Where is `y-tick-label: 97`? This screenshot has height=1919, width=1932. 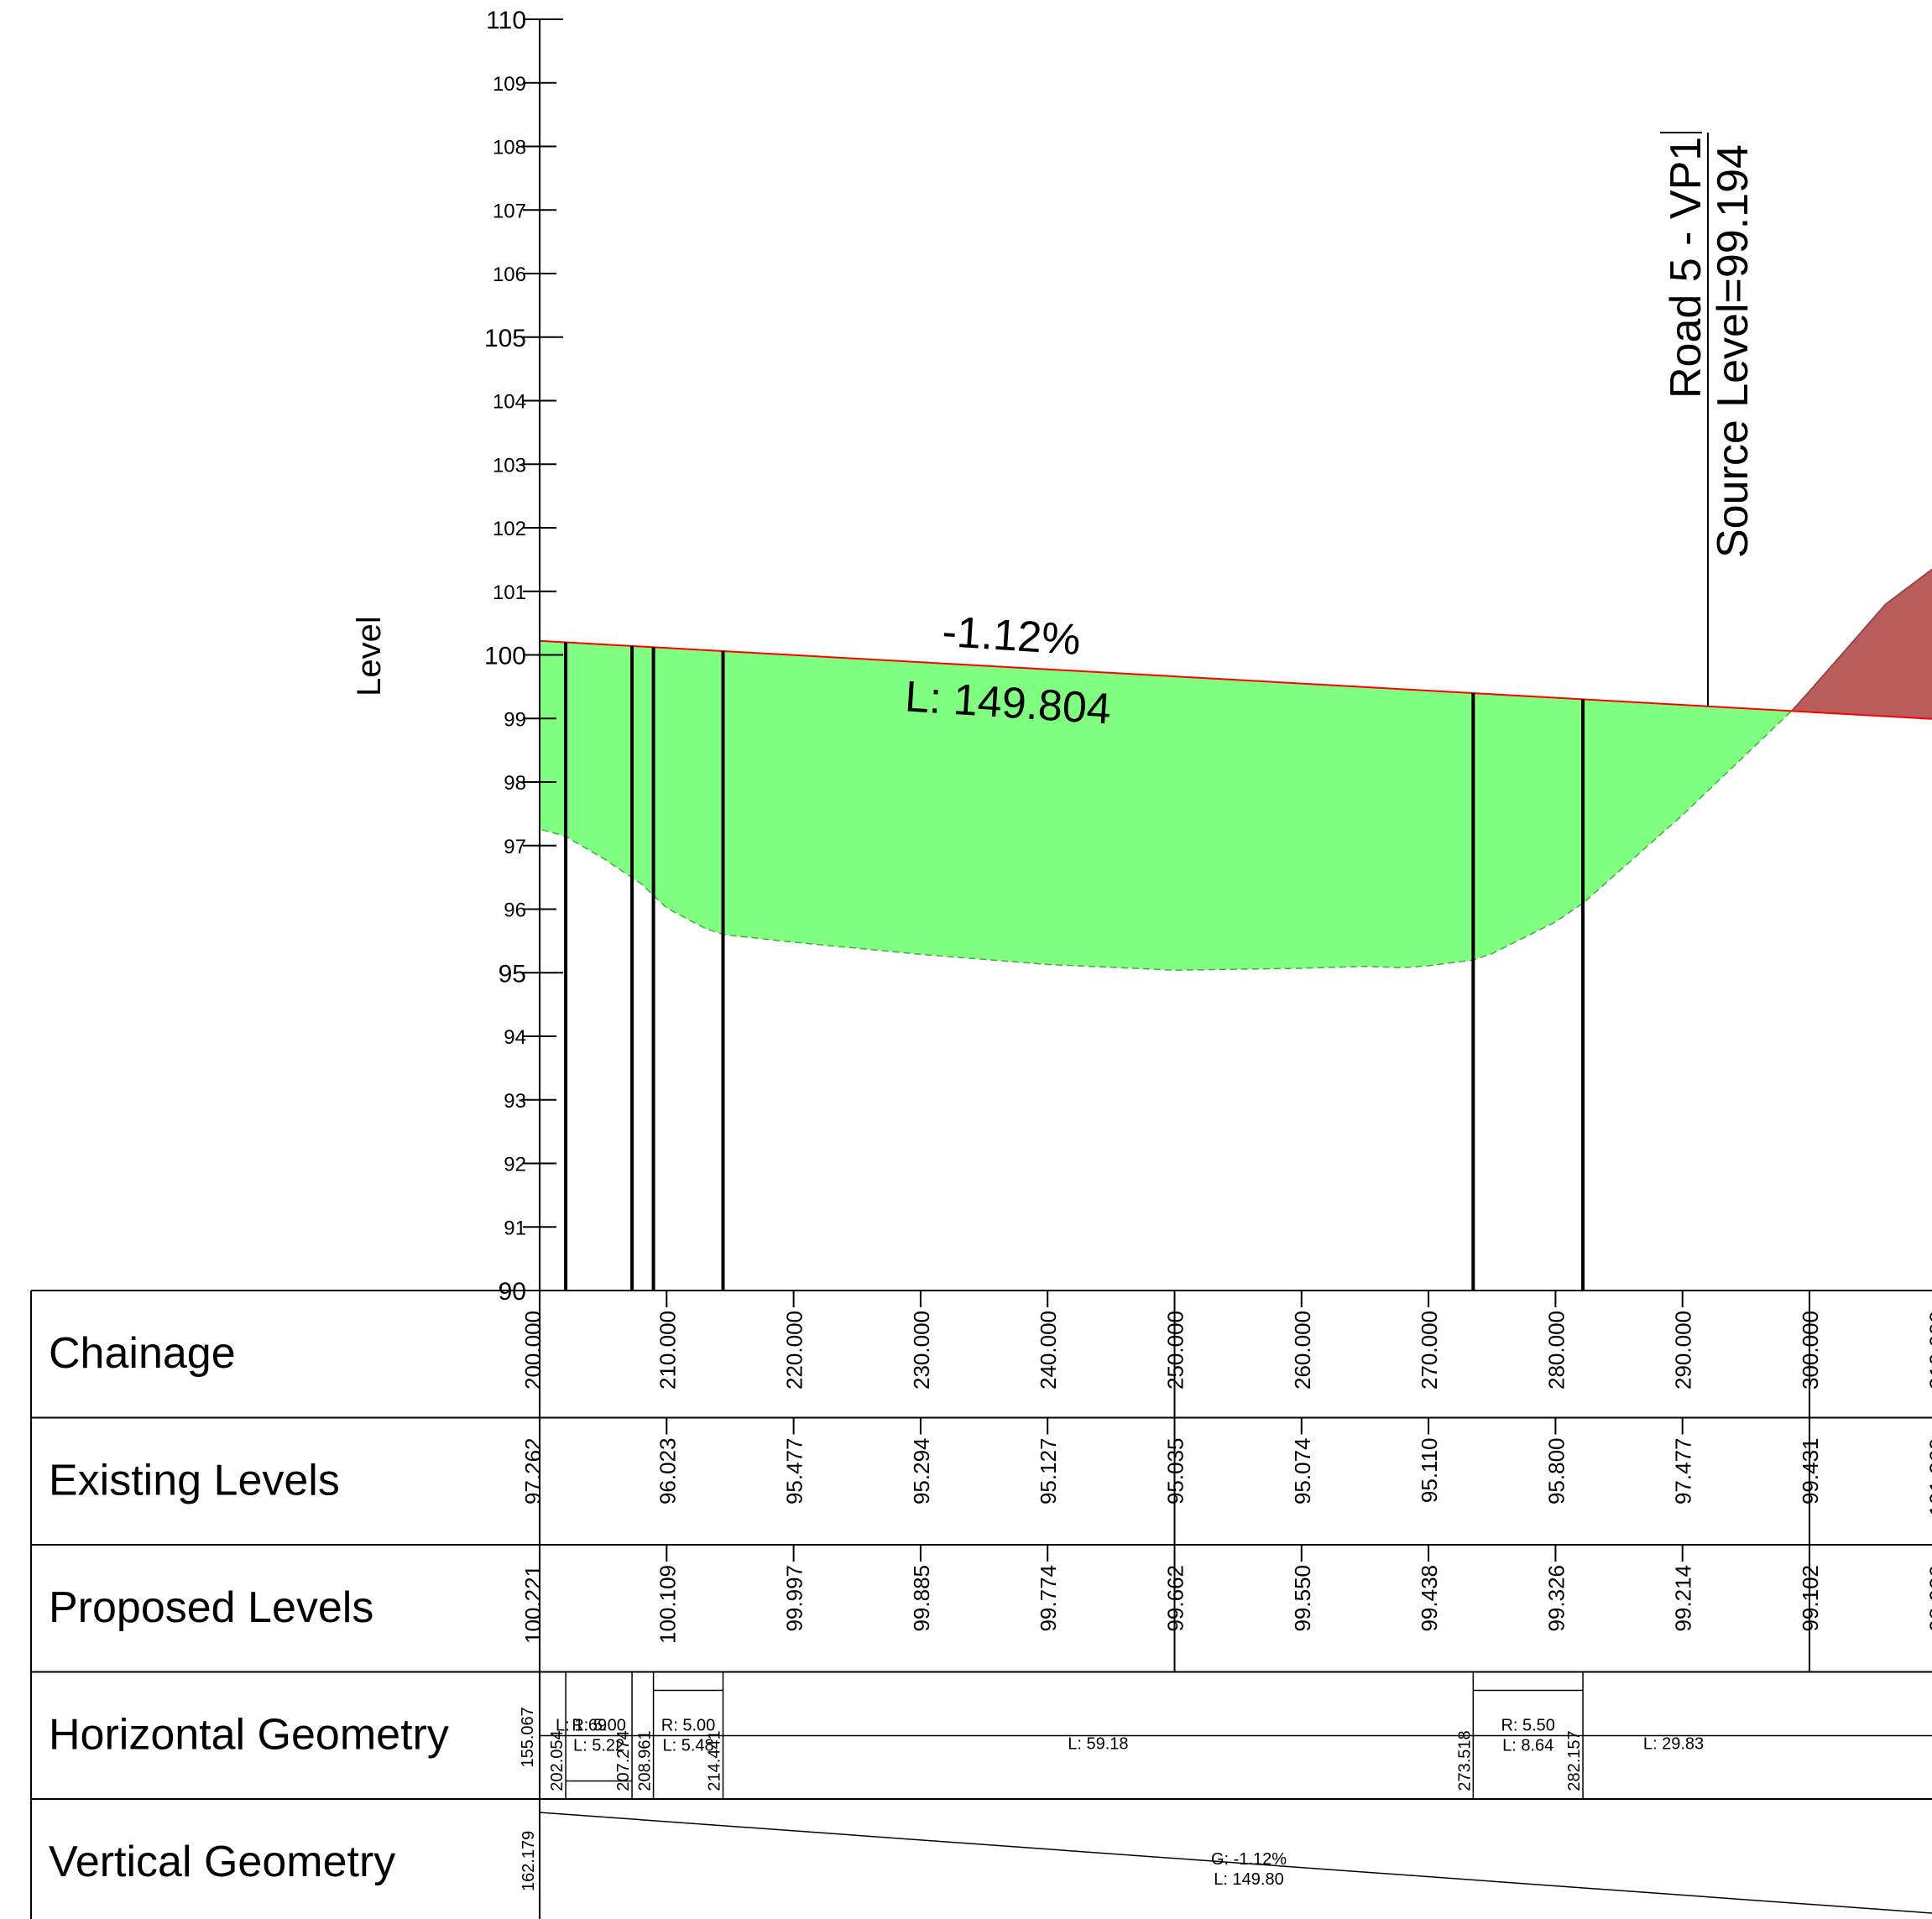 y-tick-label: 97 is located at coordinates (515, 847).